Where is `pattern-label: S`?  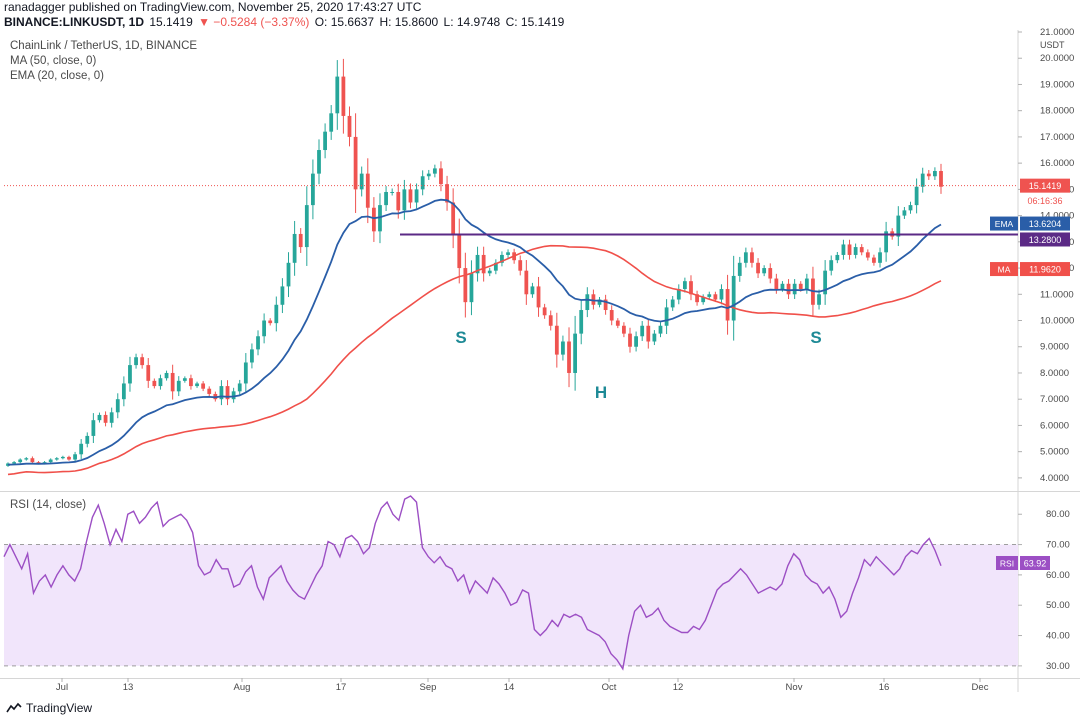
pattern-label: S is located at coordinates (460, 337).